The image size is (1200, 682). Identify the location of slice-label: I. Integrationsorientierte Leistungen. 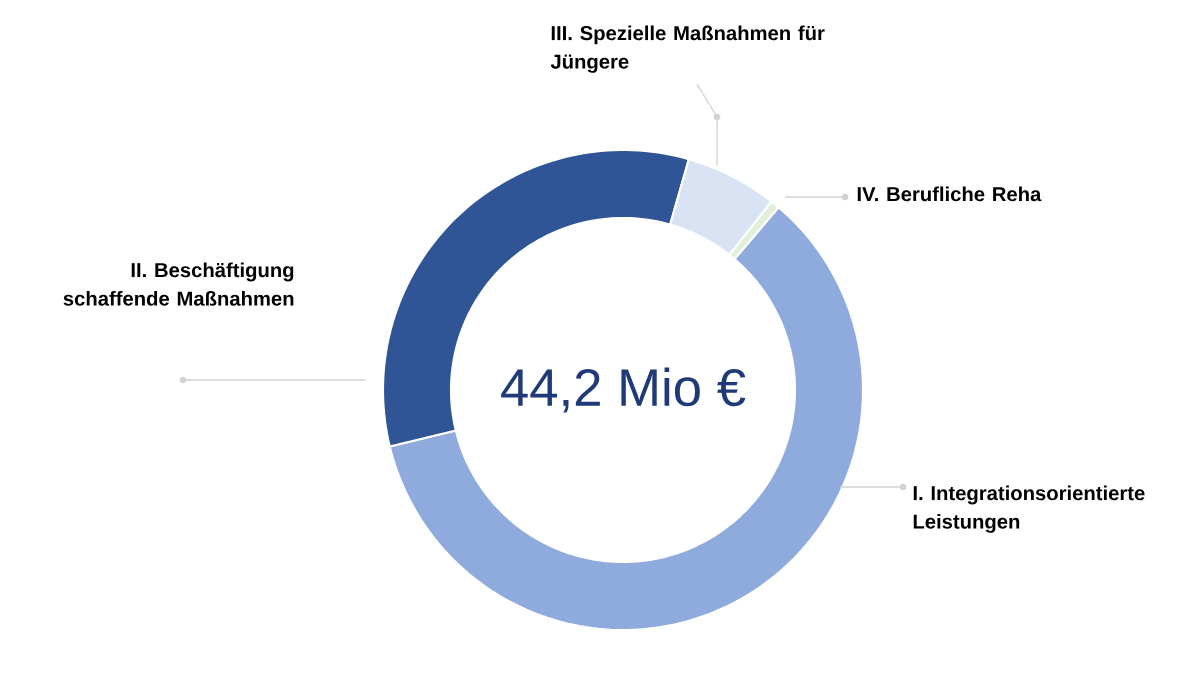
(1029, 509).